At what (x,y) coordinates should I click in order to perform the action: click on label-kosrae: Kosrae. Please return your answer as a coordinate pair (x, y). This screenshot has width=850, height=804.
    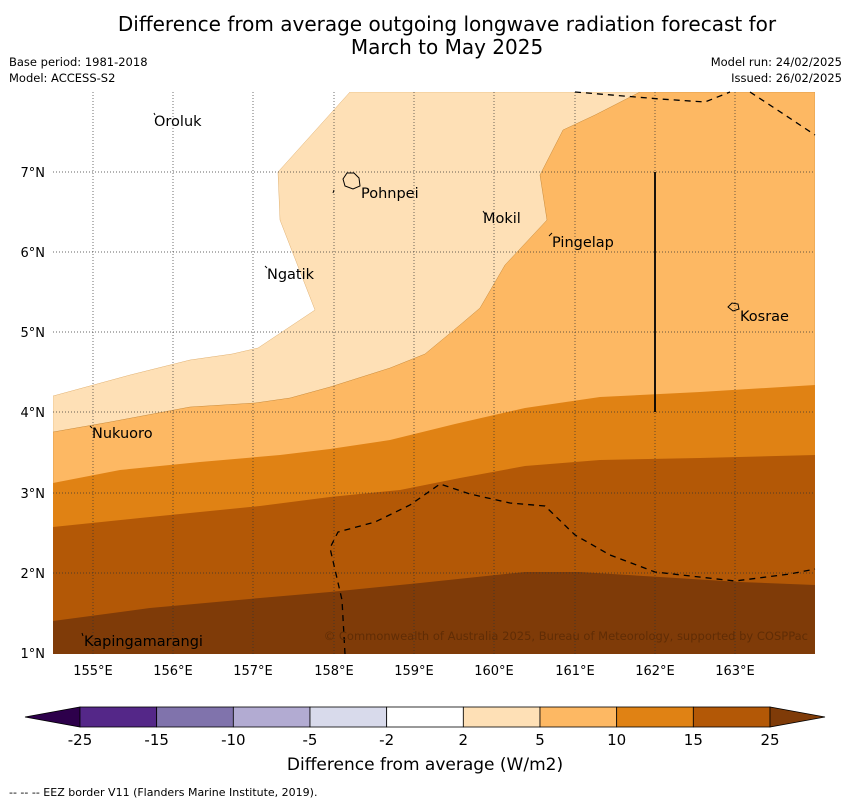
    Looking at the image, I should click on (764, 317).